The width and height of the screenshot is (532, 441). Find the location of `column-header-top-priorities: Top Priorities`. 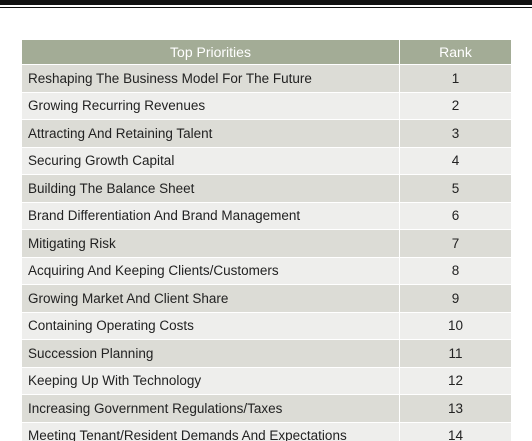

column-header-top-priorities: Top Priorities is located at coordinates (211, 52).